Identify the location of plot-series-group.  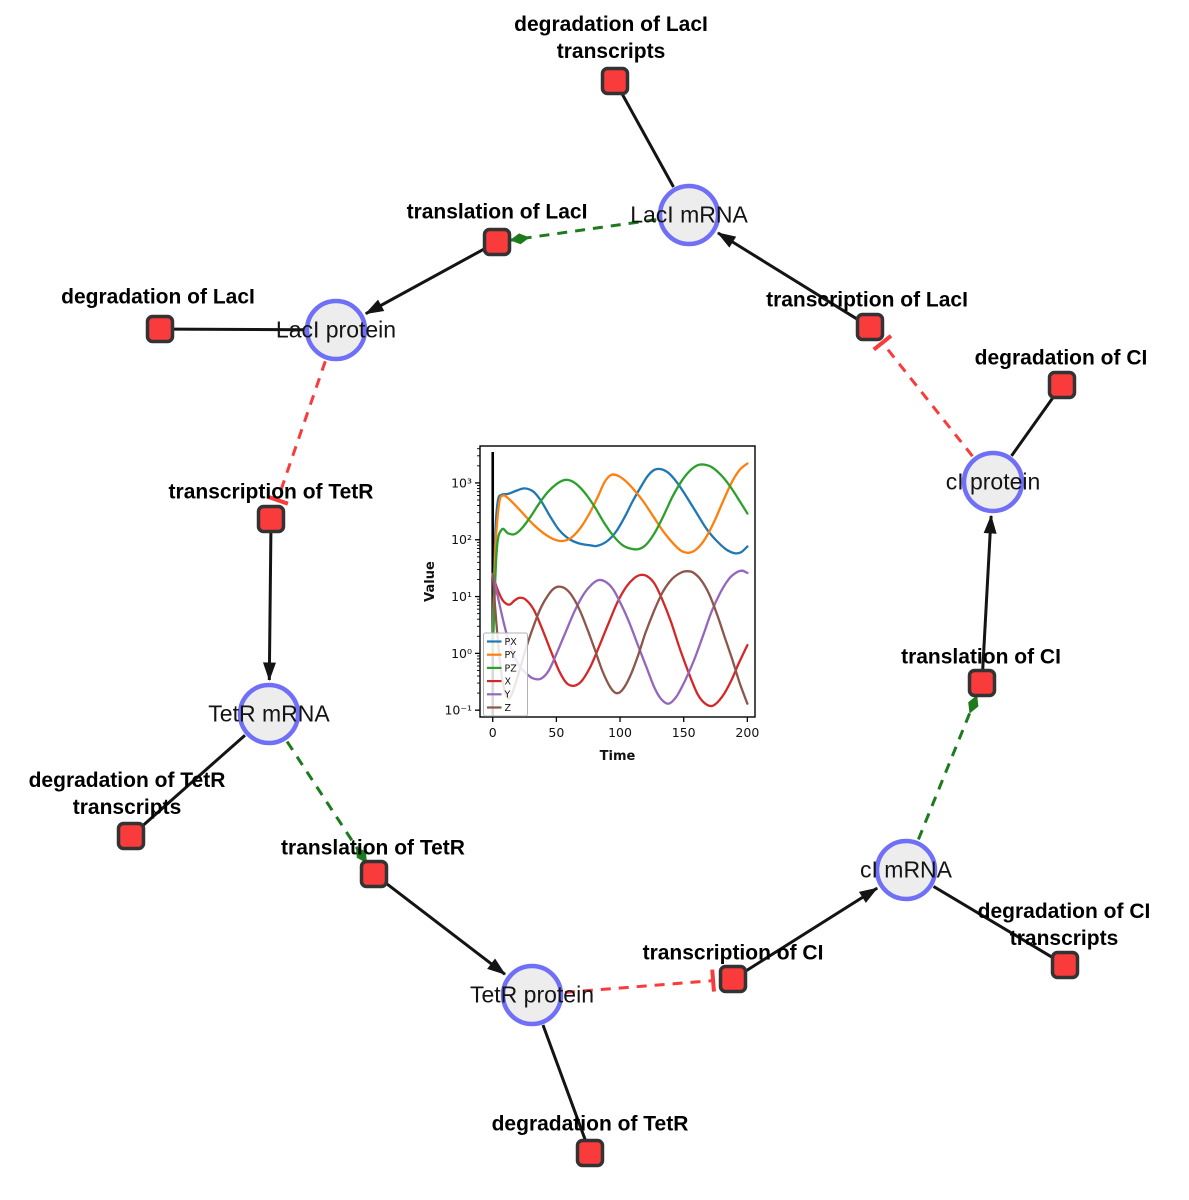
(620, 585).